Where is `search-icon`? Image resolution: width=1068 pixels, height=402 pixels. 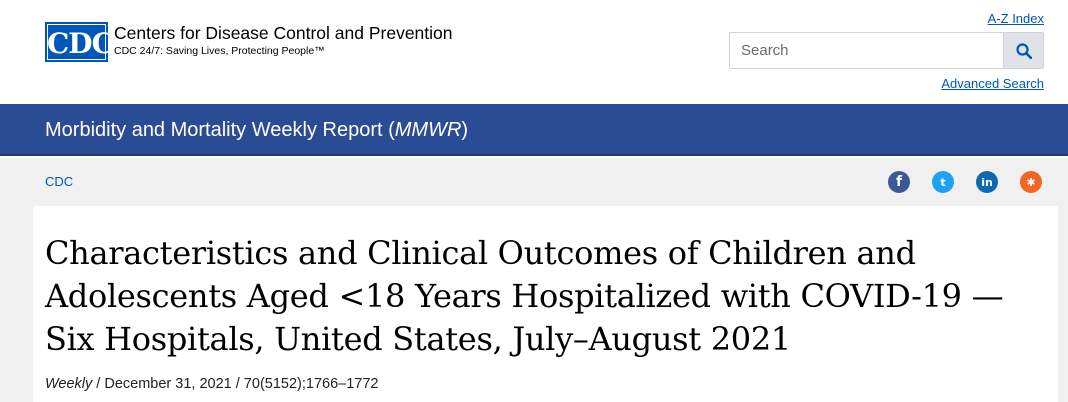 search-icon is located at coordinates (1023, 50).